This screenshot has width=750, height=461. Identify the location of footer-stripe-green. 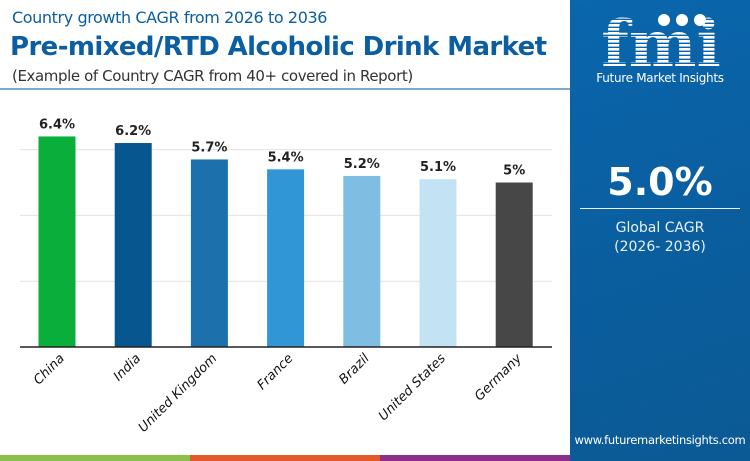
(95, 458).